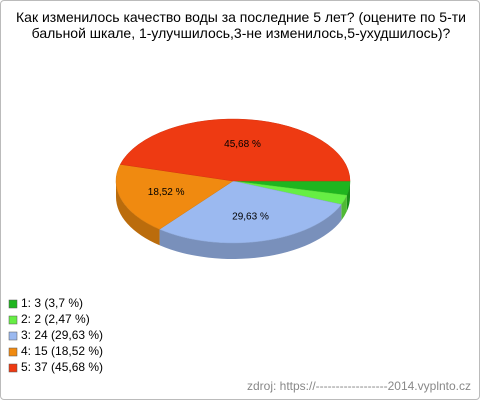  I want to click on slice-label: 45,68 %, so click(242, 144).